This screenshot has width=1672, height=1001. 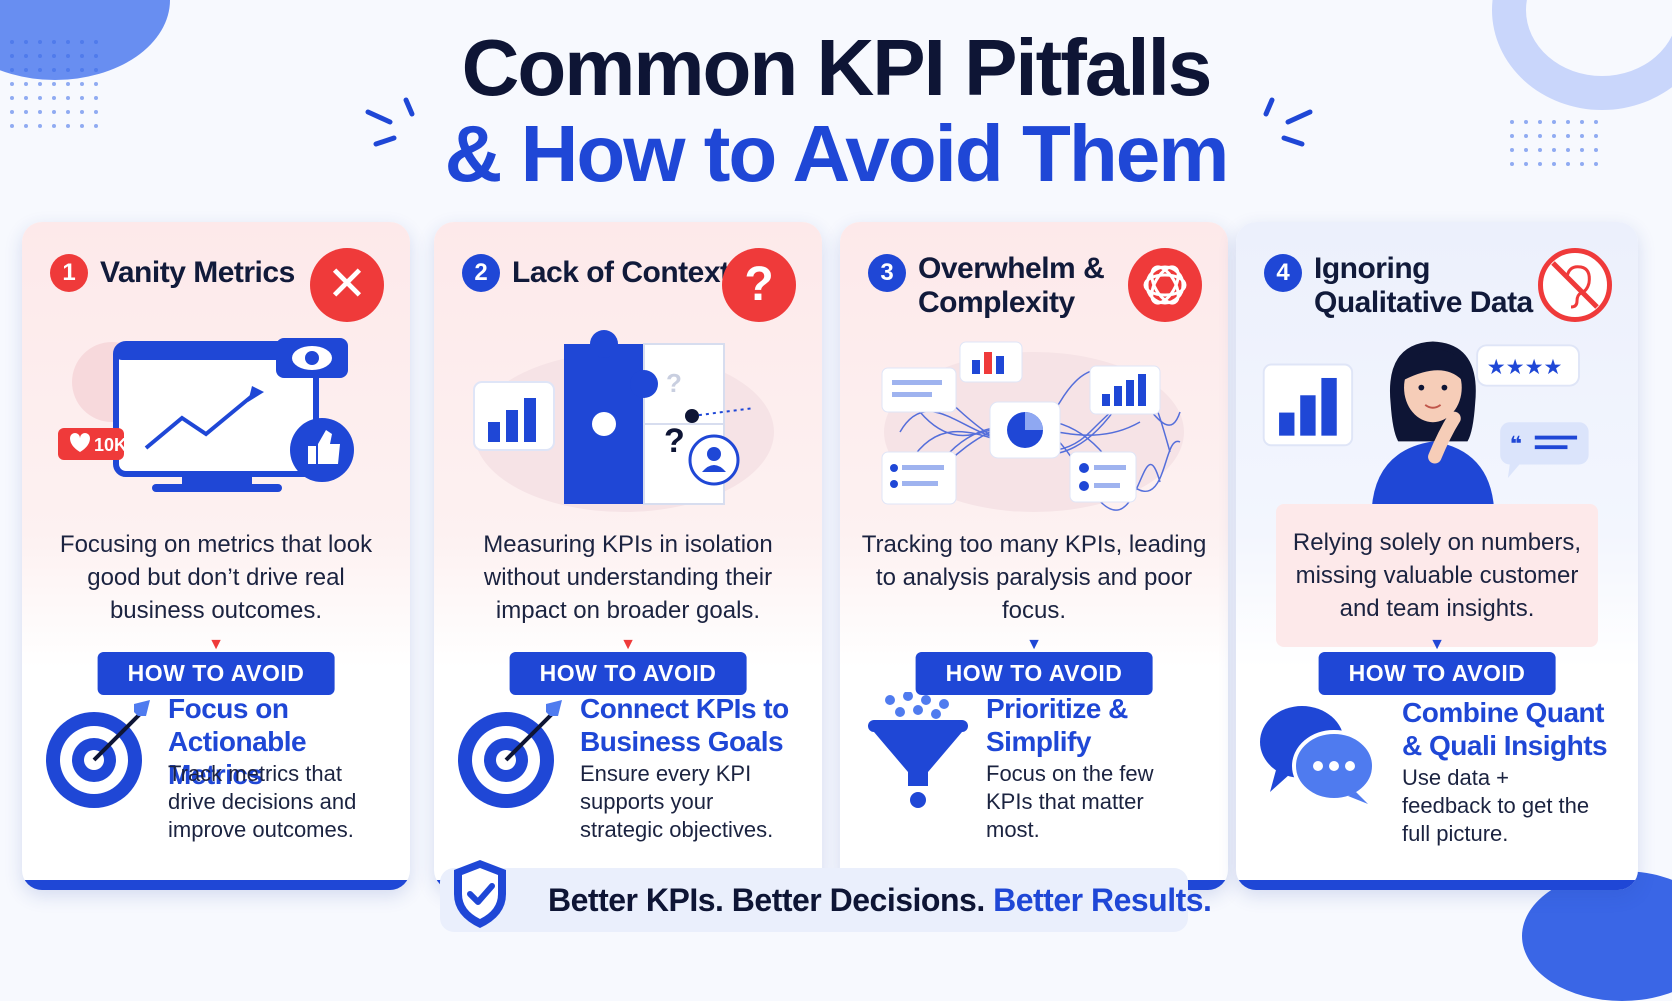 What do you see at coordinates (110, 445) in the screenshot?
I see `like-count: 10K` at bounding box center [110, 445].